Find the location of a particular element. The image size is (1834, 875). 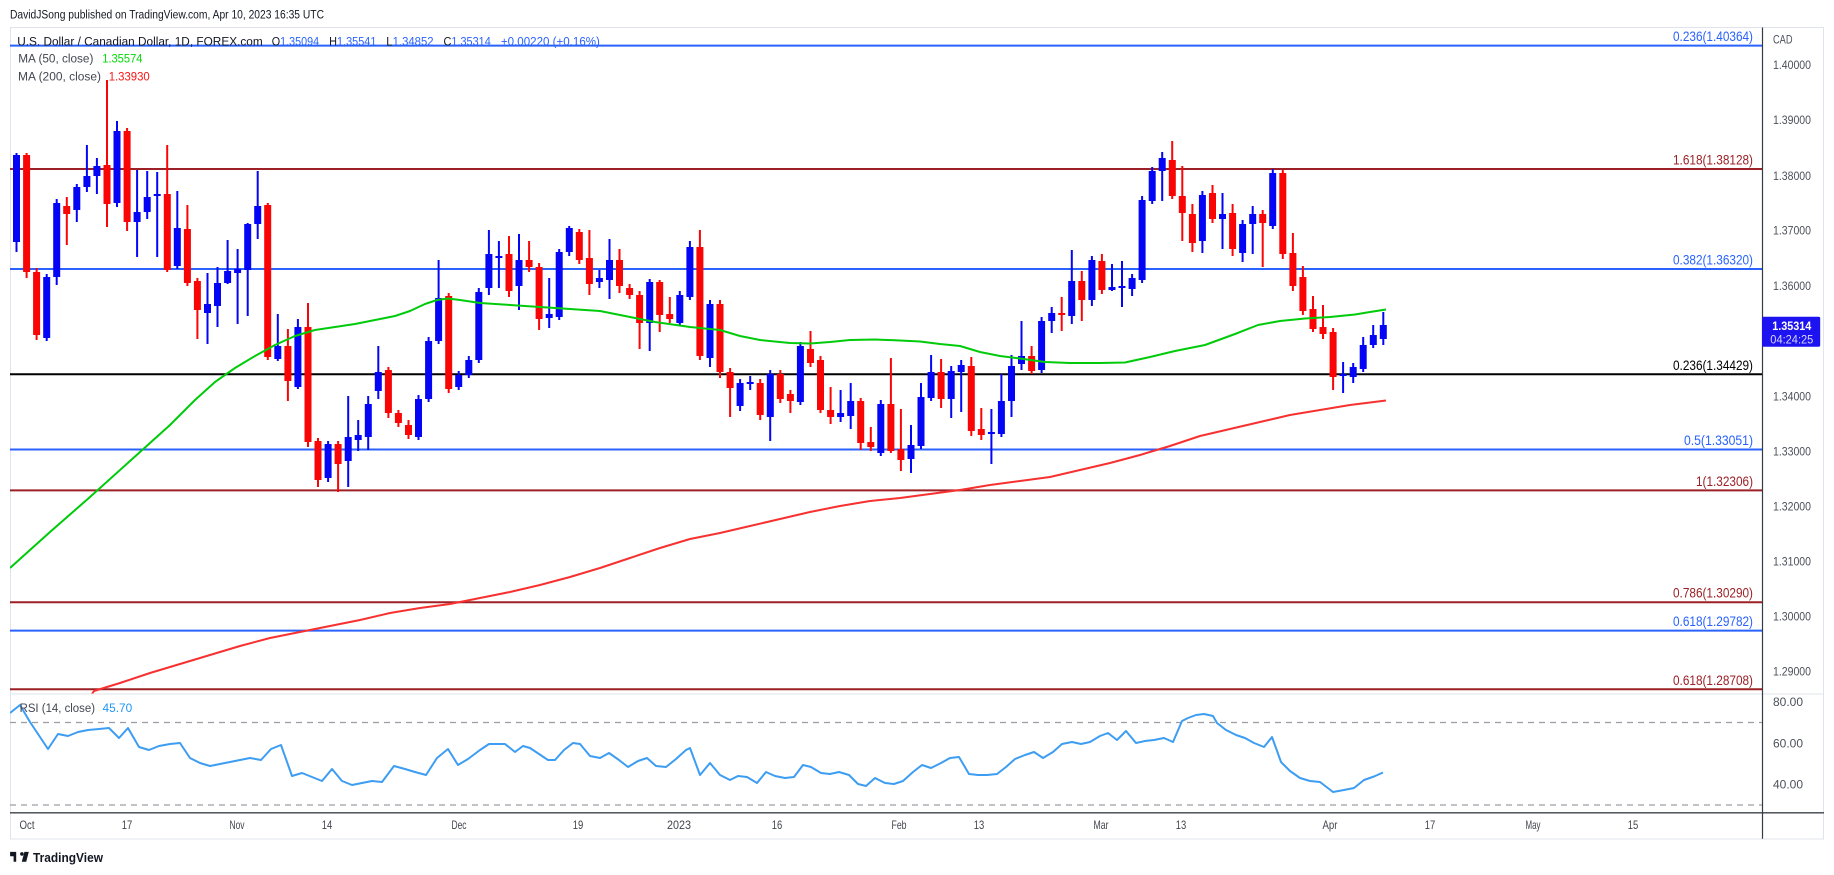

svg-text: Mar is located at coordinates (1101, 825).